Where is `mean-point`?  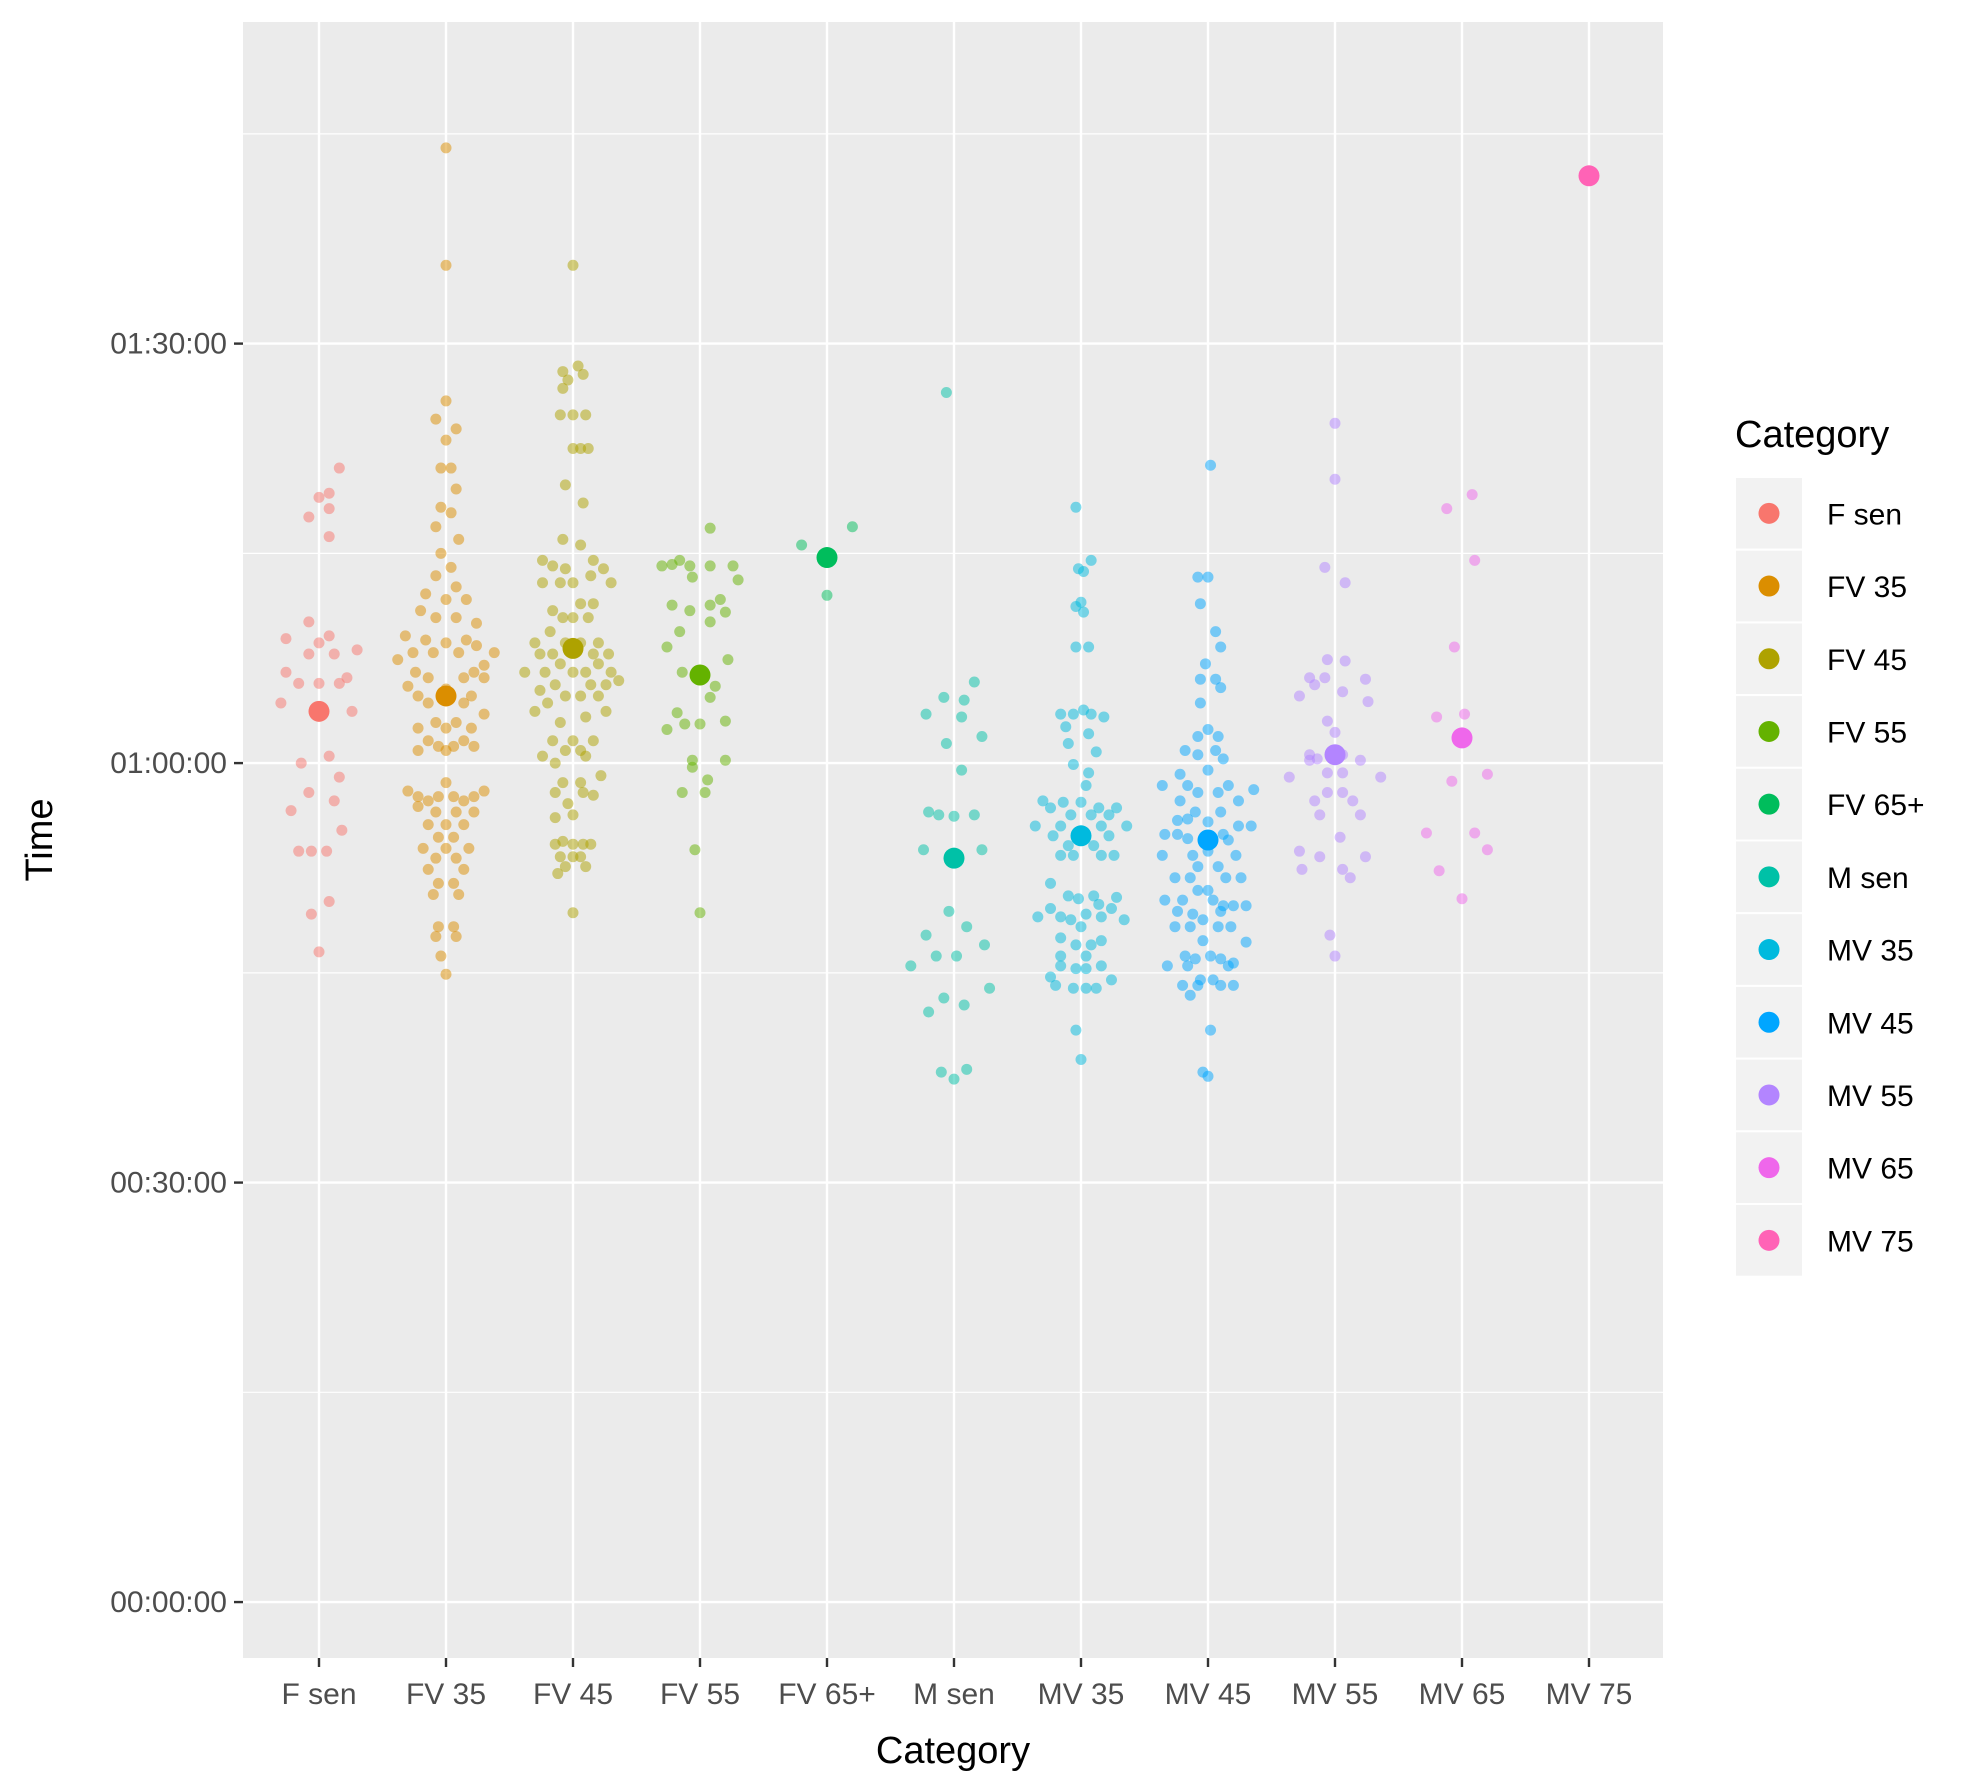
mean-point is located at coordinates (1208, 840).